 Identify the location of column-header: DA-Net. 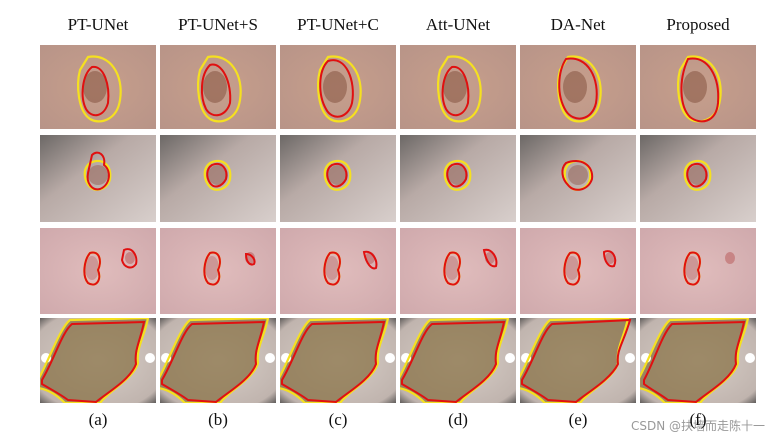
(578, 24).